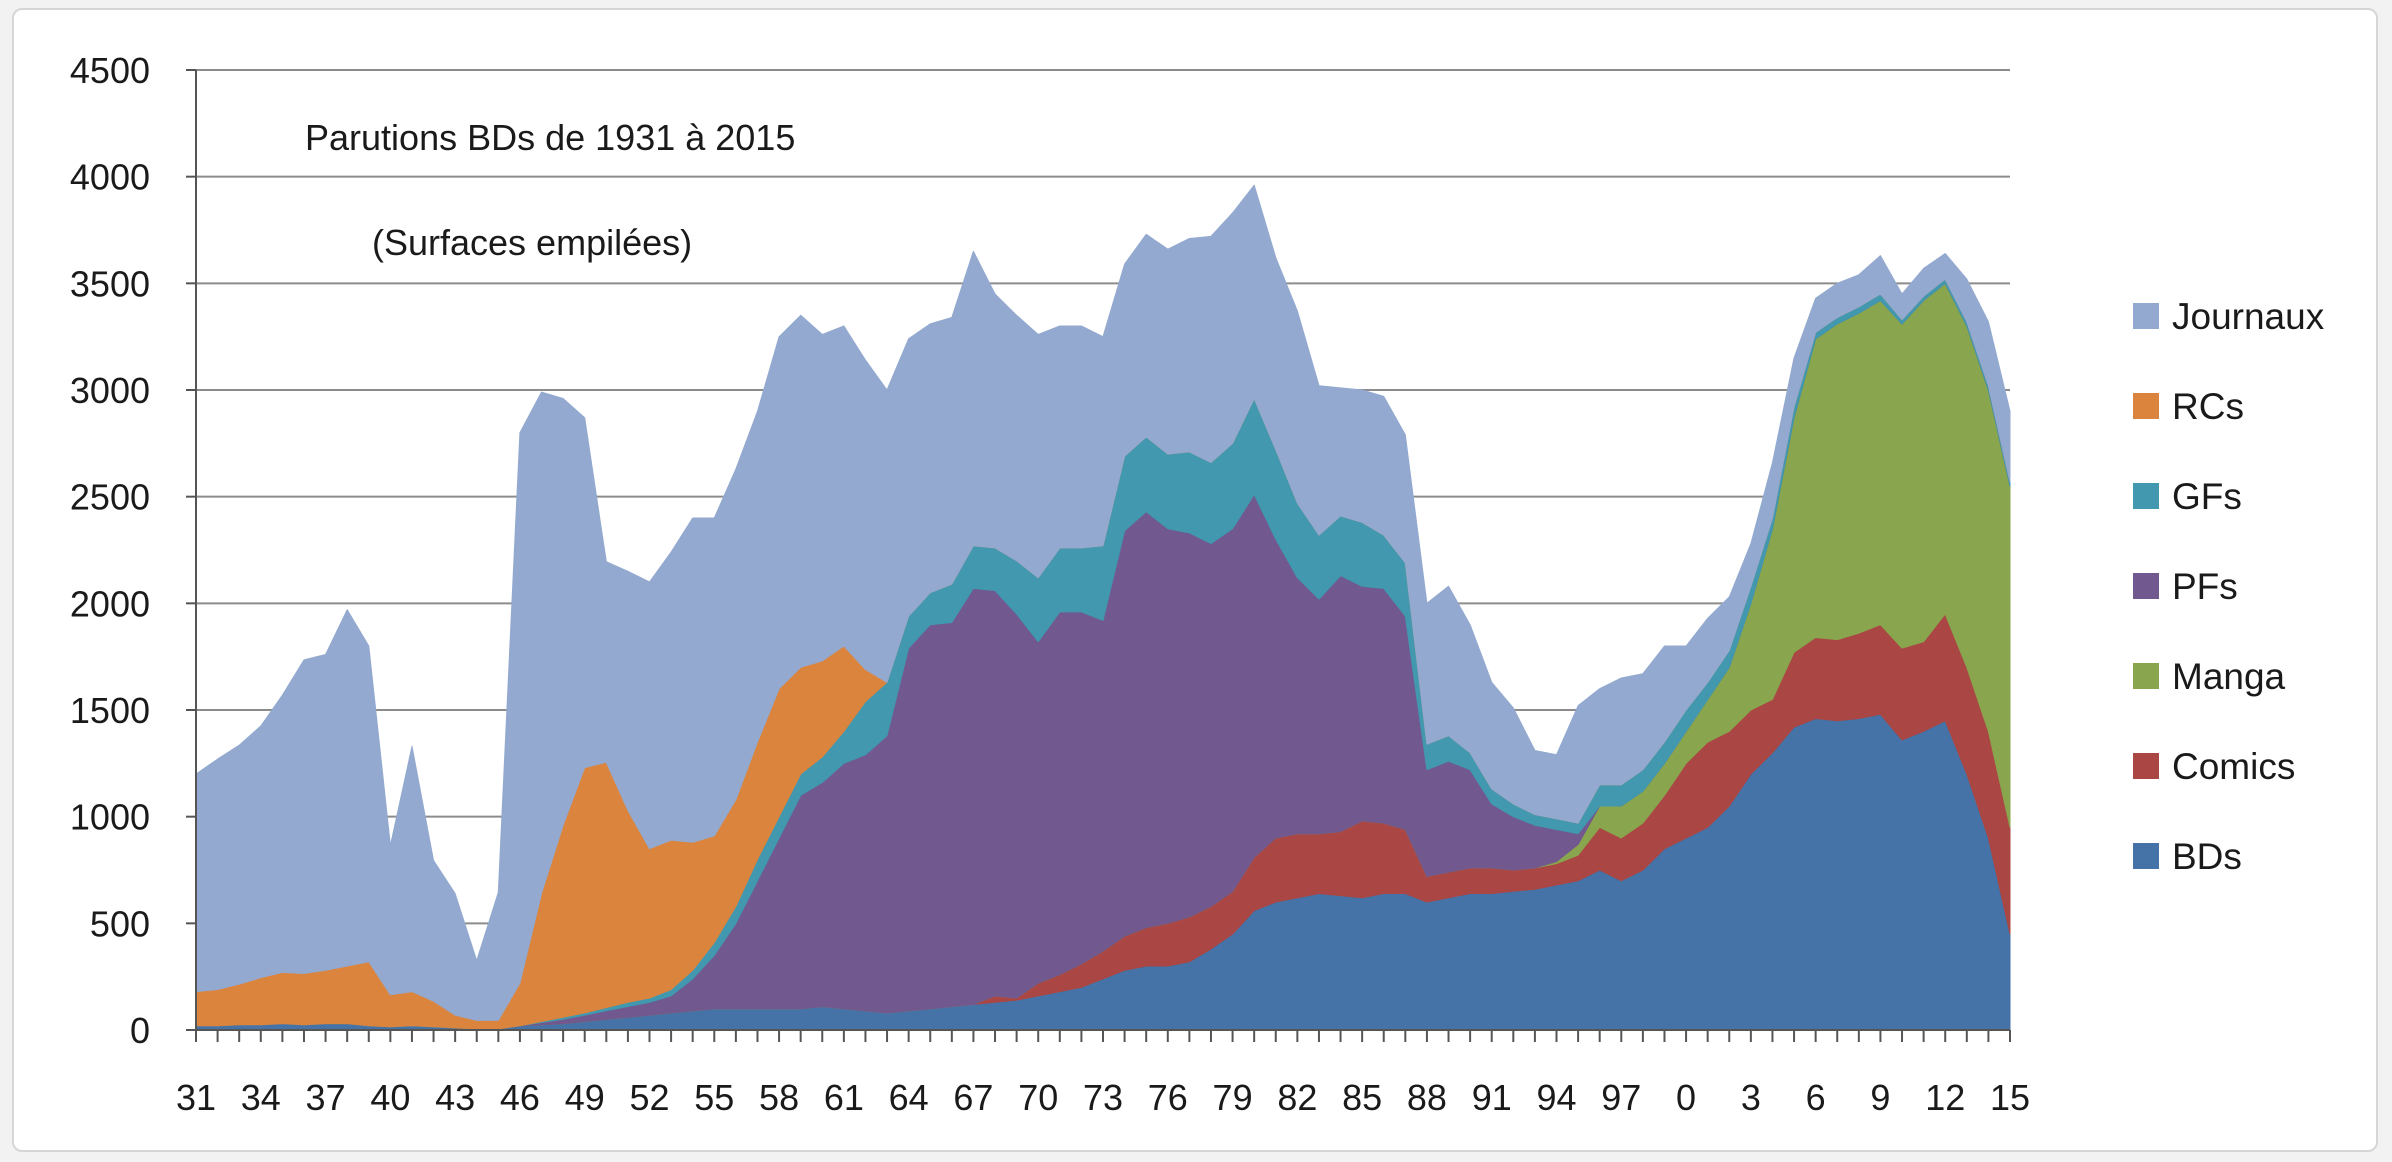 This screenshot has width=2392, height=1162. What do you see at coordinates (649, 1097) in the screenshot?
I see `x-tick-label: 52` at bounding box center [649, 1097].